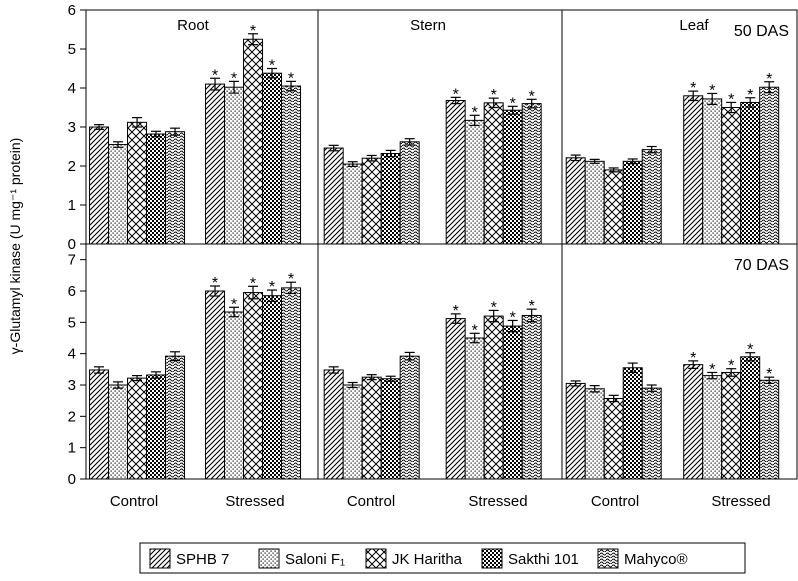 This screenshot has width=798, height=581. Describe the element at coordinates (427, 559) in the screenshot. I see `legend-label: JK Haritha` at that location.